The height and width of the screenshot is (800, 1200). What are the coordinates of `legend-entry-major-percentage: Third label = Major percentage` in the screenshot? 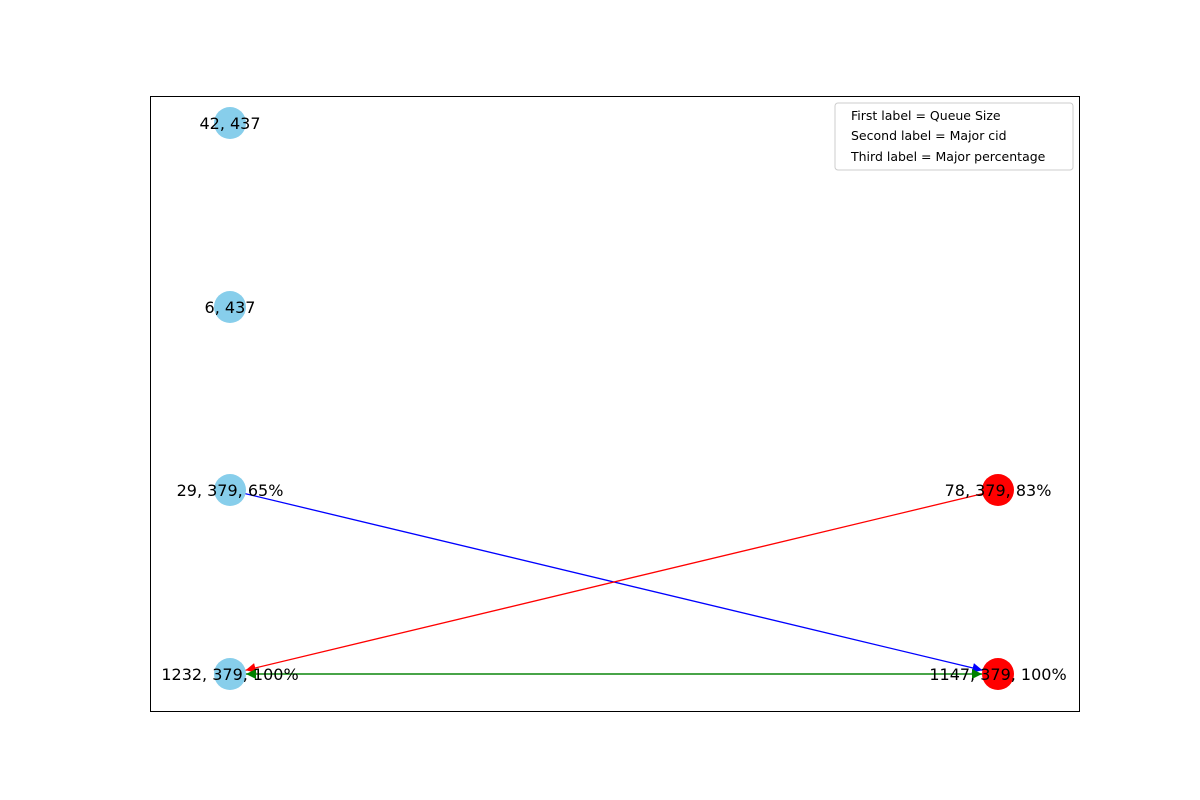 It's located at (948, 156).